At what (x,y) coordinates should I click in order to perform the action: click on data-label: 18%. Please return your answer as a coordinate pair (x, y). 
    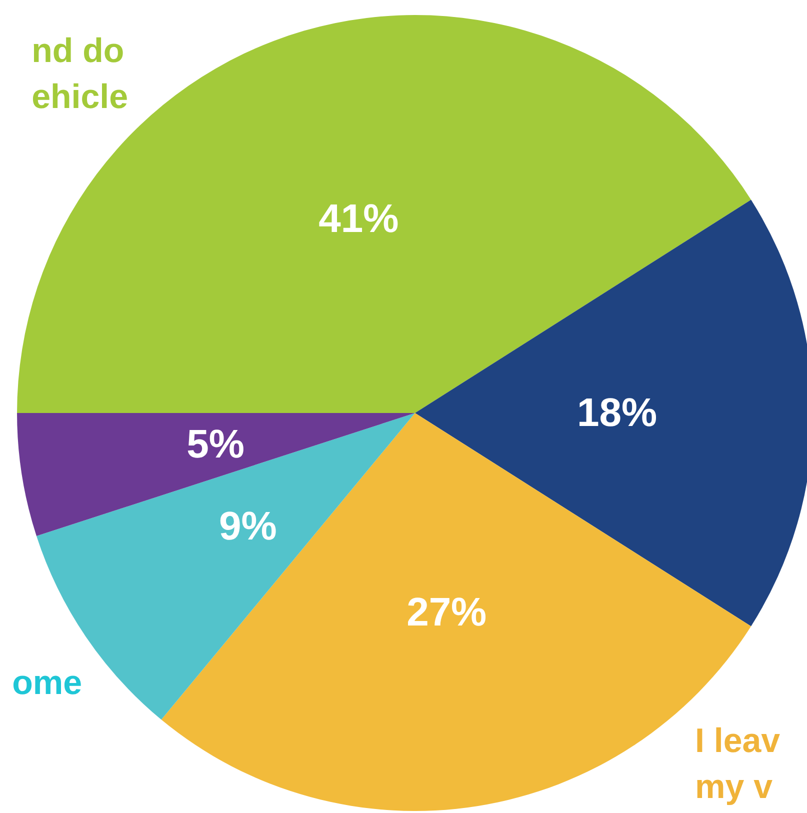
    Looking at the image, I should click on (617, 413).